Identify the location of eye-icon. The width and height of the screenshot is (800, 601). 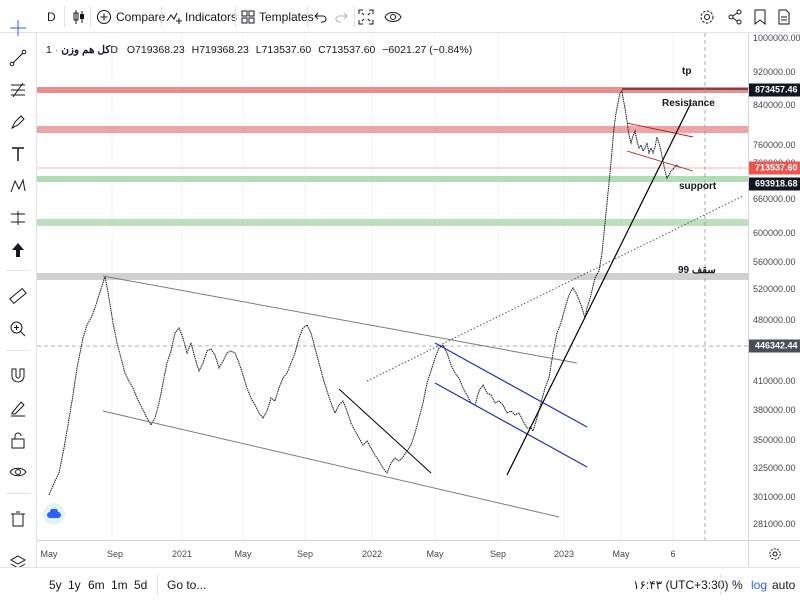
(18, 472).